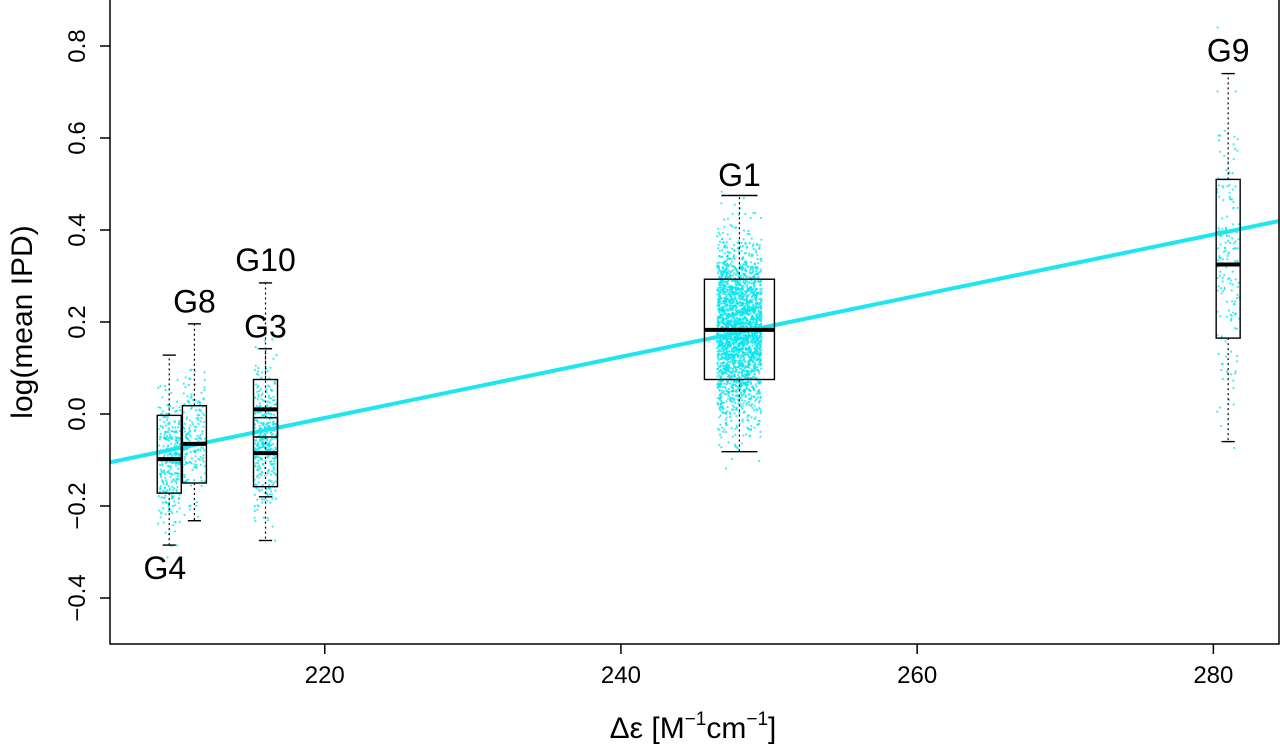 This screenshot has width=1280, height=744. Describe the element at coordinates (77, 321) in the screenshot. I see `y-tick-label: 0.2` at that location.